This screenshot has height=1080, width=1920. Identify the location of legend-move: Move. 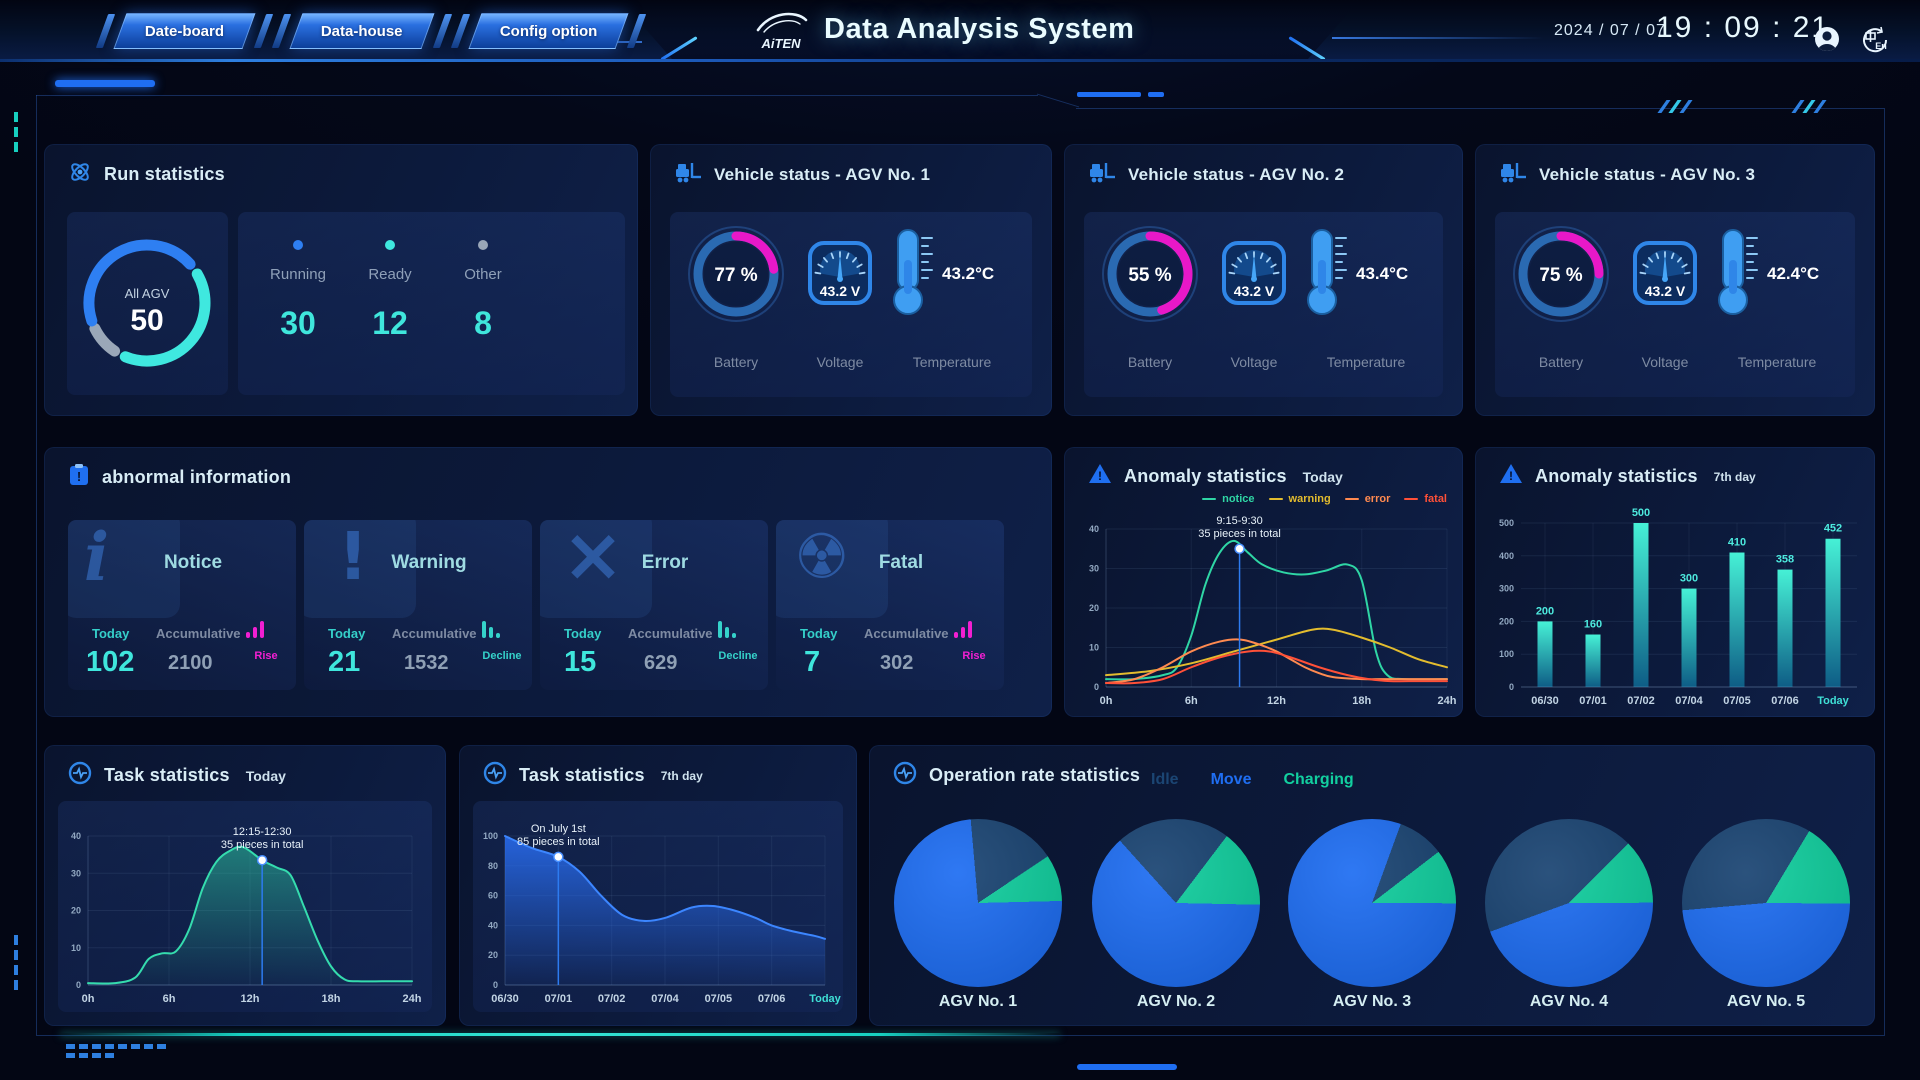
(1231, 779).